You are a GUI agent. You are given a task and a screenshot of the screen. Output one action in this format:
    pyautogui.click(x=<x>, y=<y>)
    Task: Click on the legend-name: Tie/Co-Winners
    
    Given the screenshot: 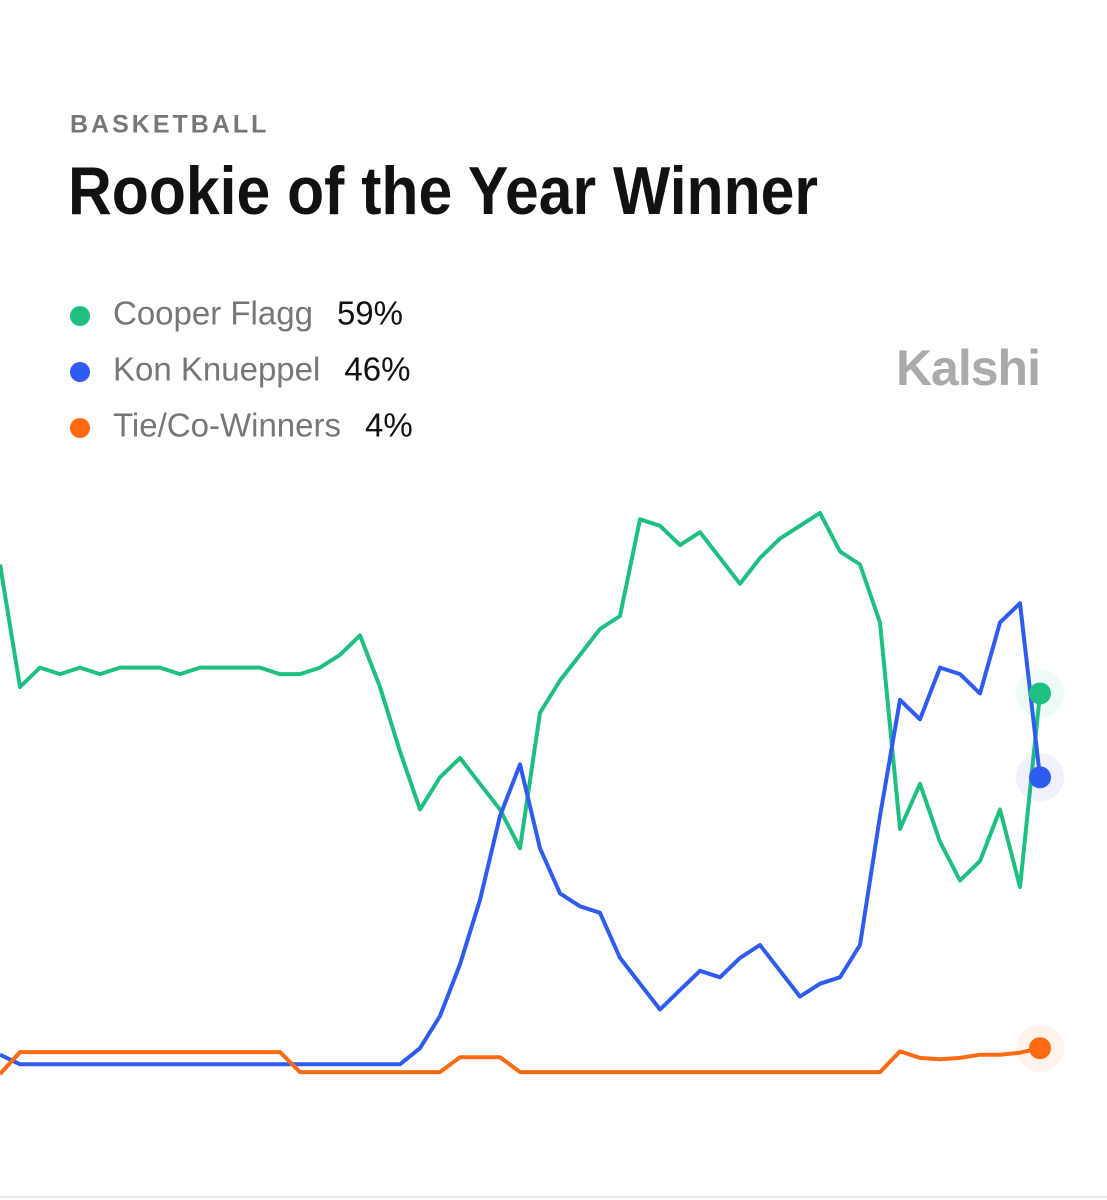 What is the action you would take?
    pyautogui.click(x=227, y=425)
    